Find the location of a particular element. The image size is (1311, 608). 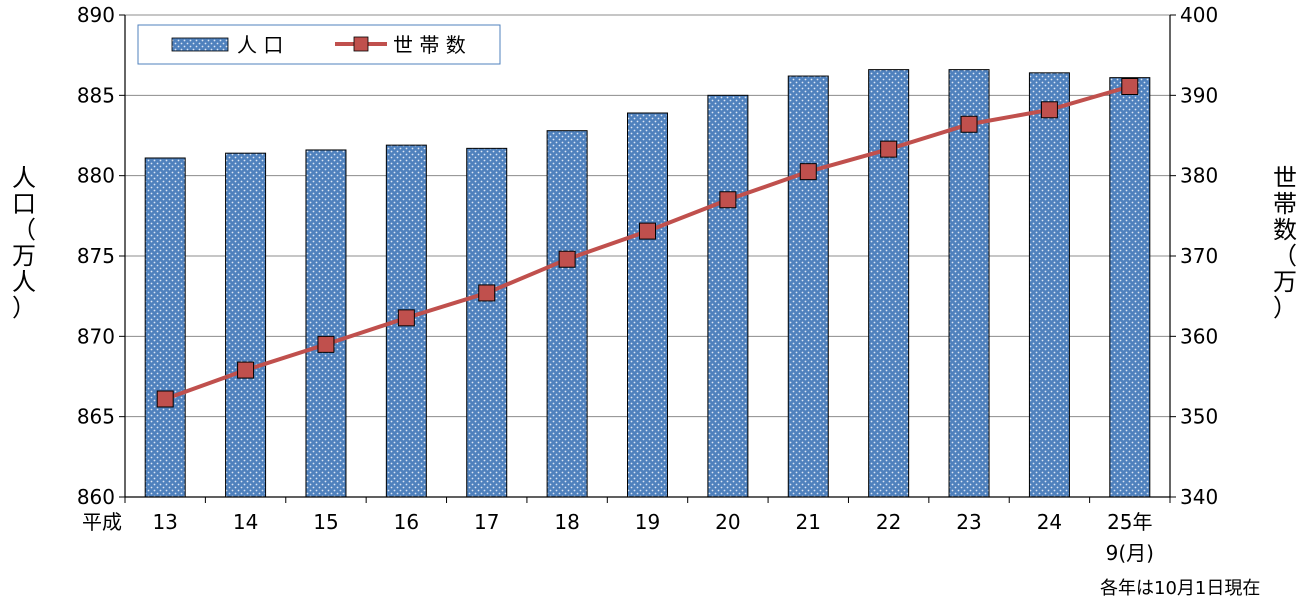

footnote: 各年は10月1日現在 is located at coordinates (1180, 588).